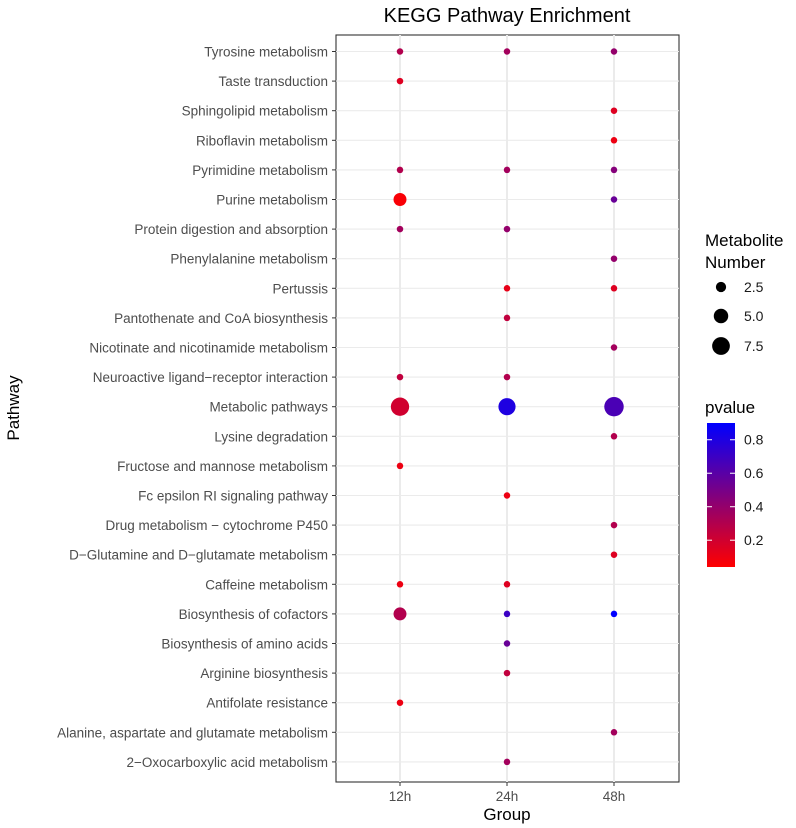 The width and height of the screenshot is (796, 828). What do you see at coordinates (754, 507) in the screenshot?
I see `color-legend-label: 0.4` at bounding box center [754, 507].